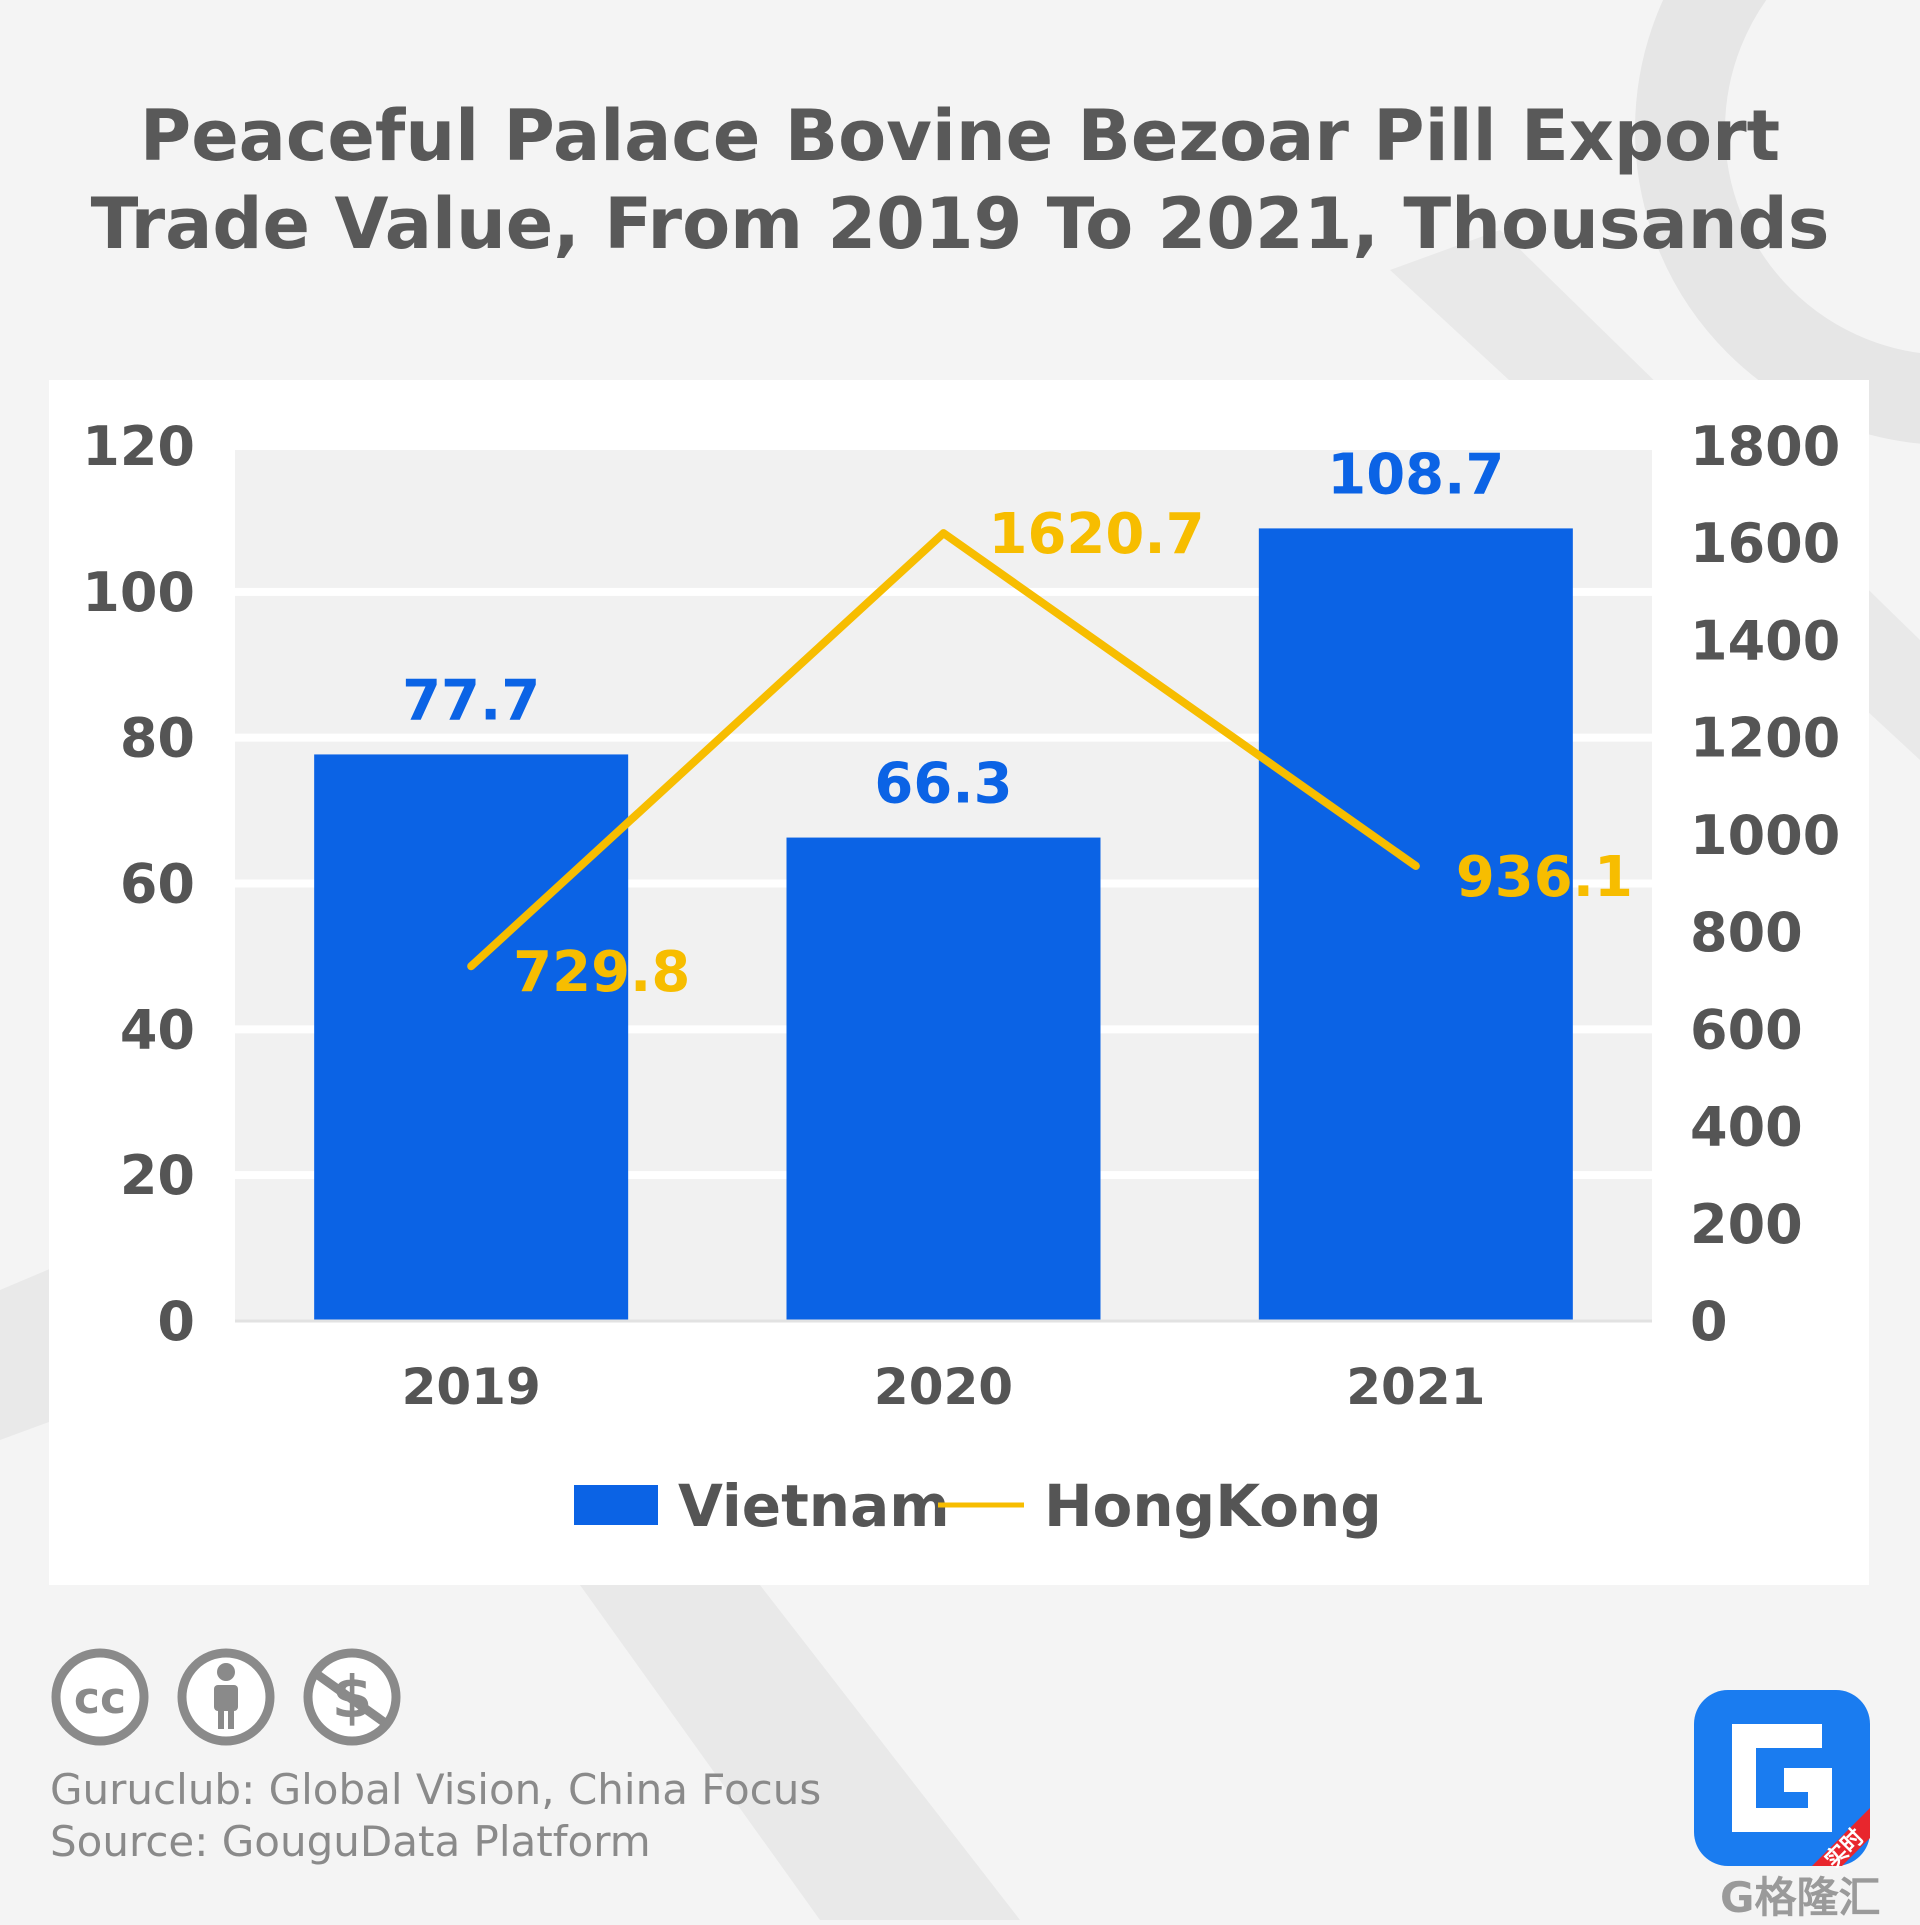 The height and width of the screenshot is (1925, 1920). I want to click on y-right-tick-label: 1600, so click(1765, 543).